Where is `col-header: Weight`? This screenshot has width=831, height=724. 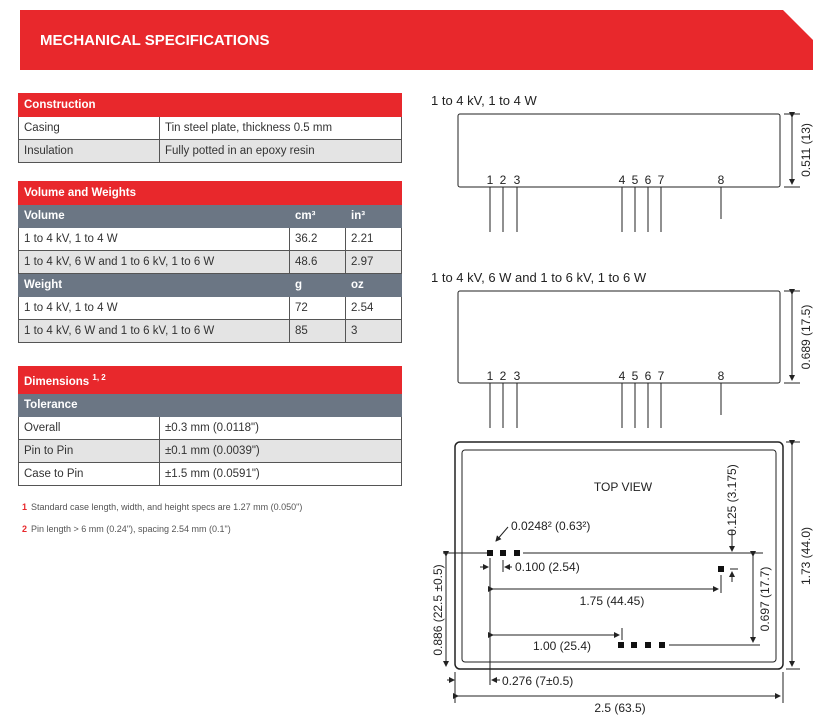 col-header: Weight is located at coordinates (154, 285).